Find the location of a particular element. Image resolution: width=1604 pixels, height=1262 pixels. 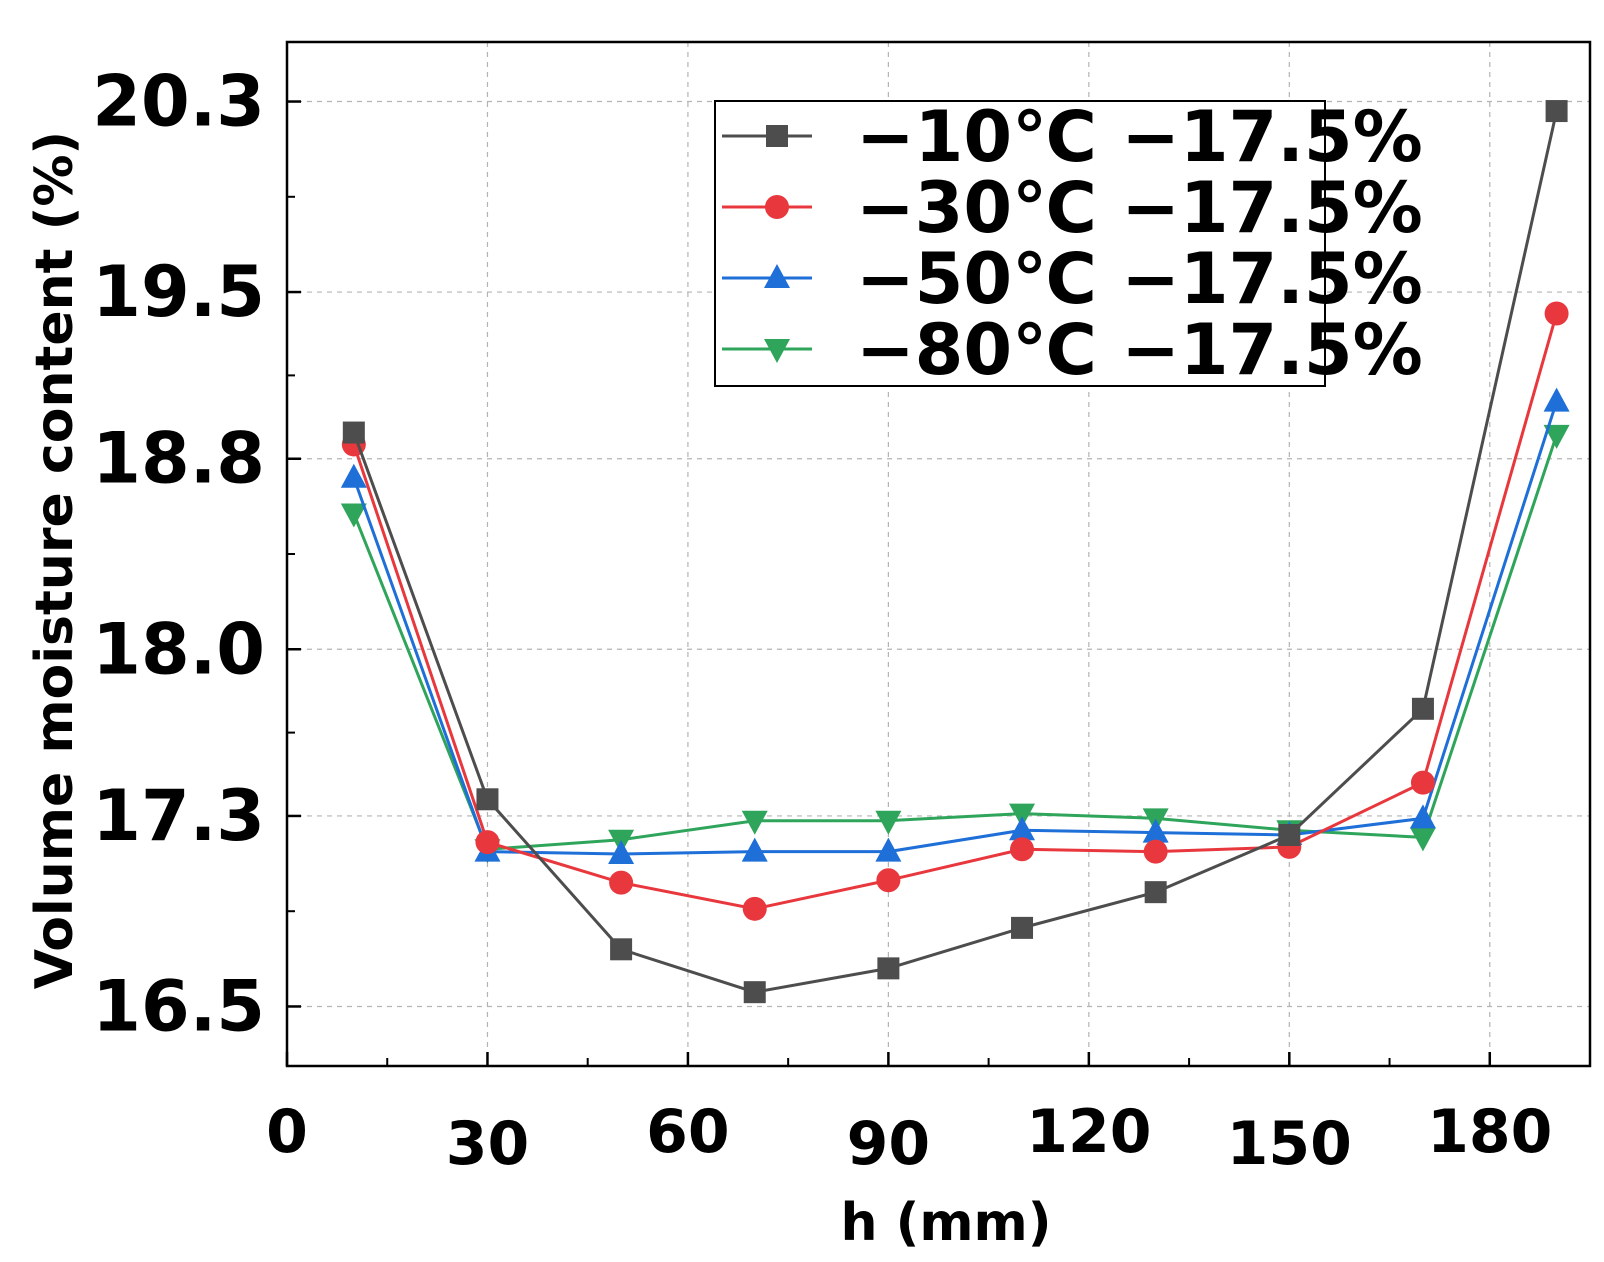

y-tick-label: 20.3 is located at coordinates (178, 102).